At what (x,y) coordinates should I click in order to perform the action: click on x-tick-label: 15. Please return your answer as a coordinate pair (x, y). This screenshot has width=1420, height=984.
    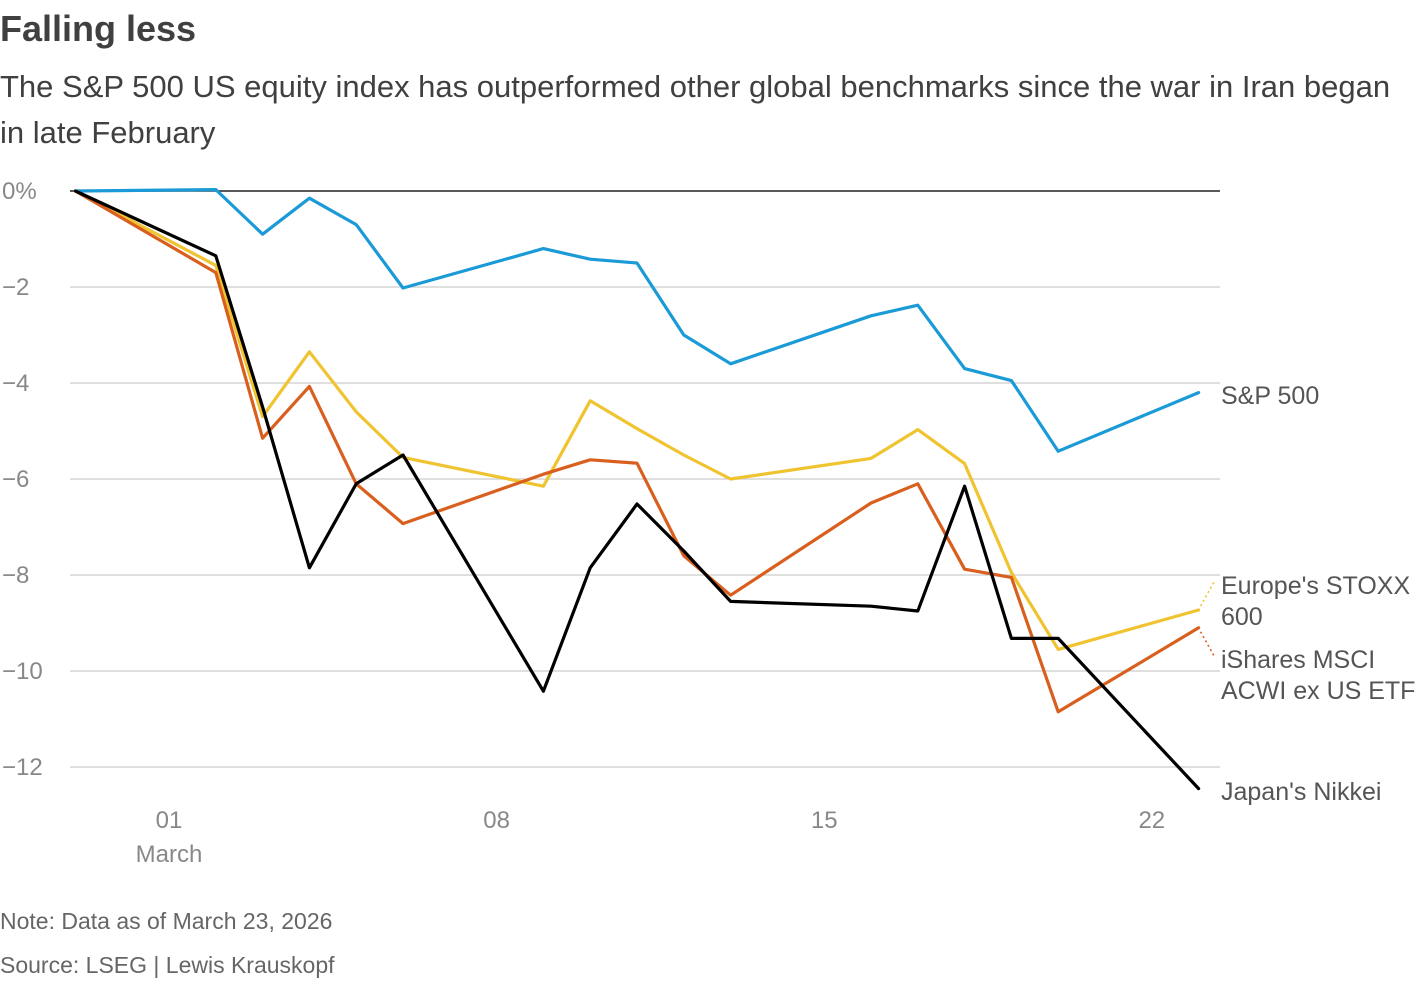
    Looking at the image, I should click on (824, 820).